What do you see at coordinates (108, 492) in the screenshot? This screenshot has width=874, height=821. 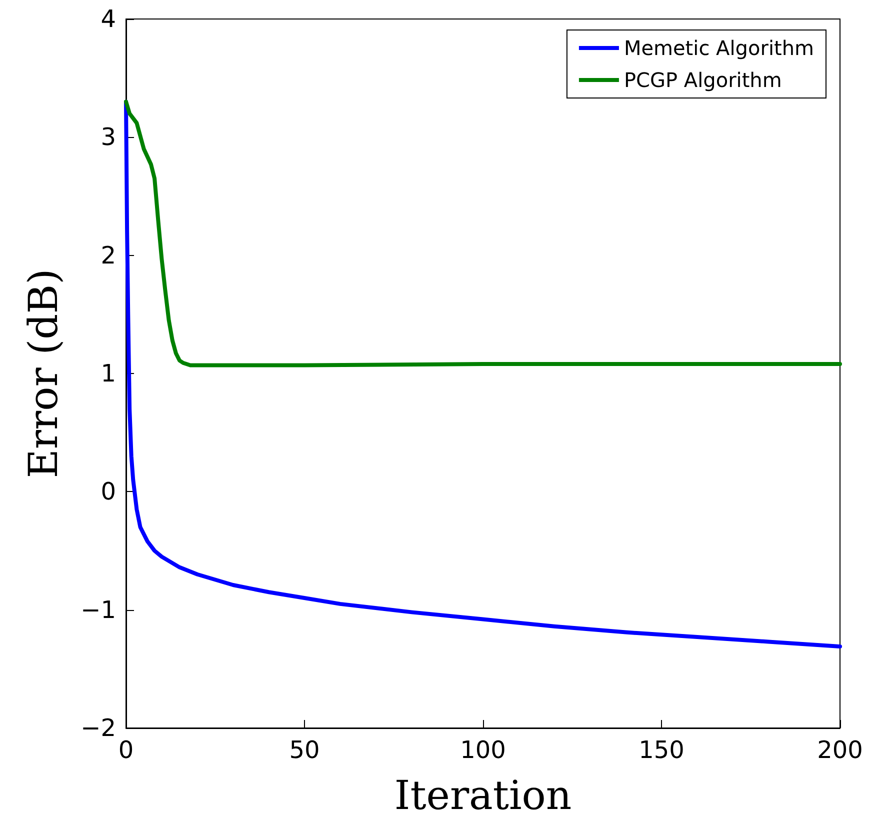 I see `y-tick-label: 0` at bounding box center [108, 492].